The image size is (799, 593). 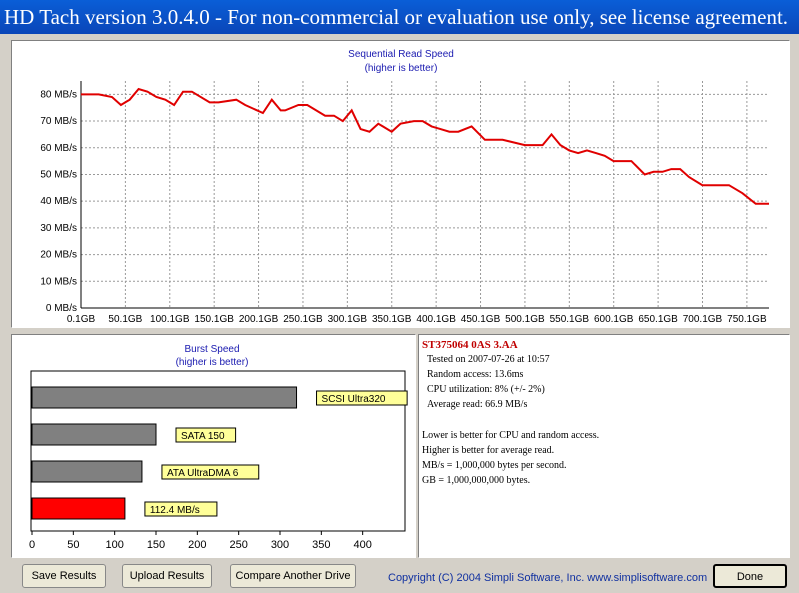 I want to click on burst-x-tick-label: 350, so click(x=321, y=545).